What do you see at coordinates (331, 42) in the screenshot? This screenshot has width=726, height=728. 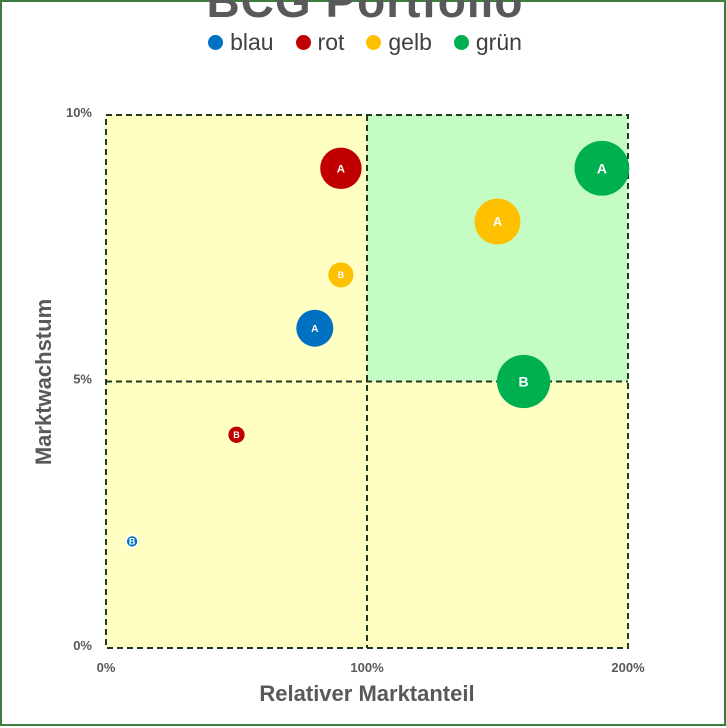 I see `legend-label-rot: rot` at bounding box center [331, 42].